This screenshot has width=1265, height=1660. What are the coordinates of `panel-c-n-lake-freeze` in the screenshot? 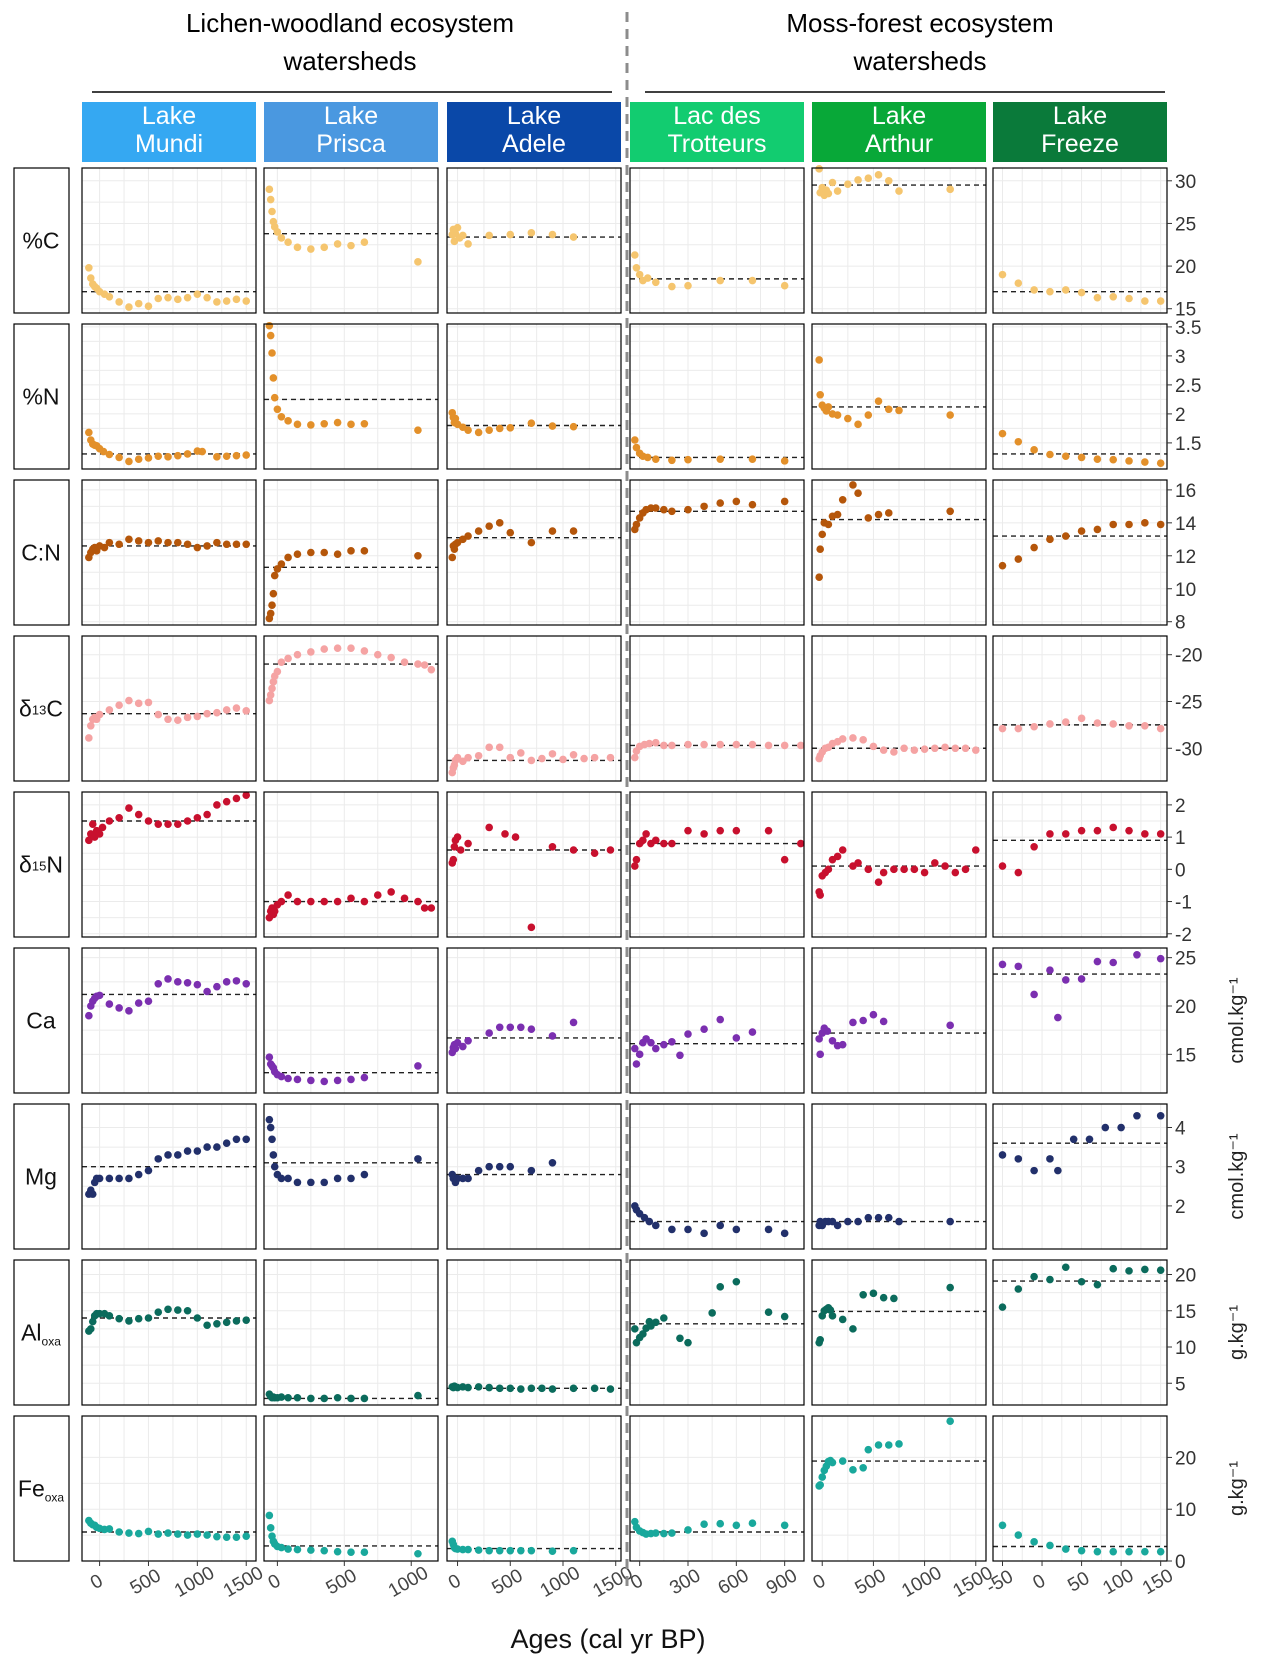 It's located at (1080, 552).